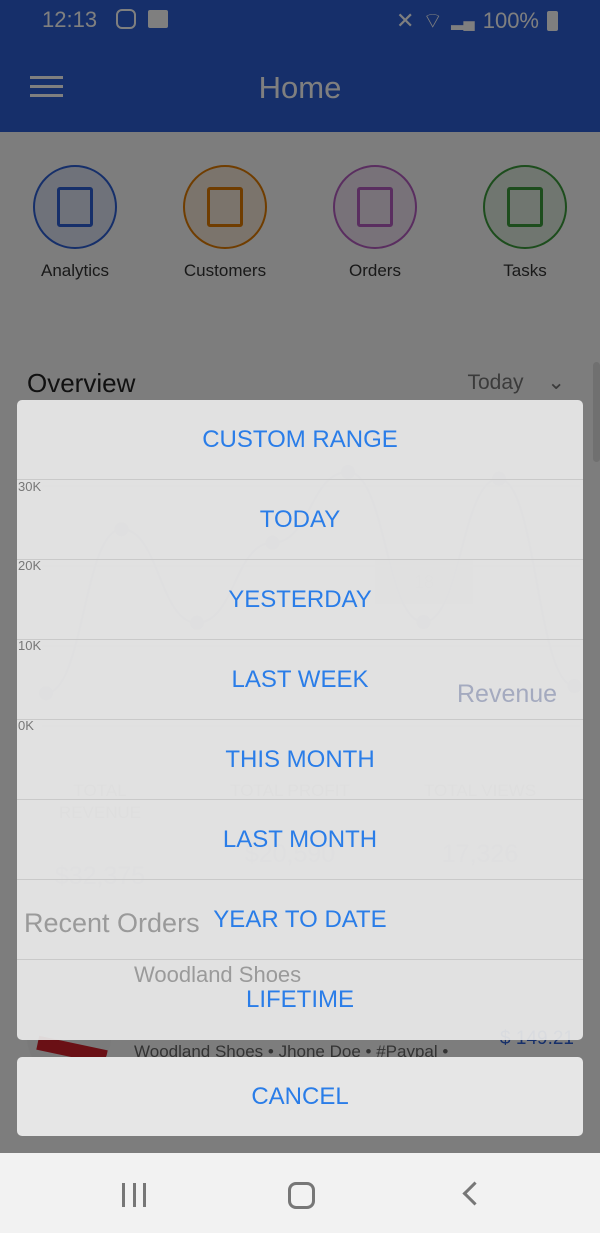  What do you see at coordinates (474, 1193) in the screenshot?
I see `back-icon` at bounding box center [474, 1193].